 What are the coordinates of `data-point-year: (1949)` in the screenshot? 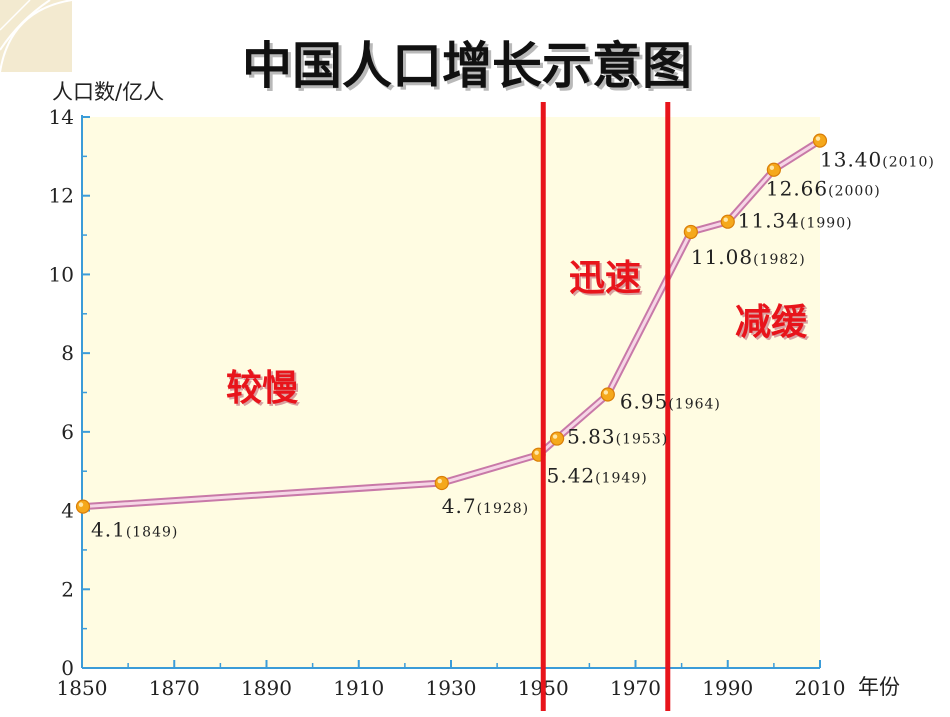 It's located at (621, 479).